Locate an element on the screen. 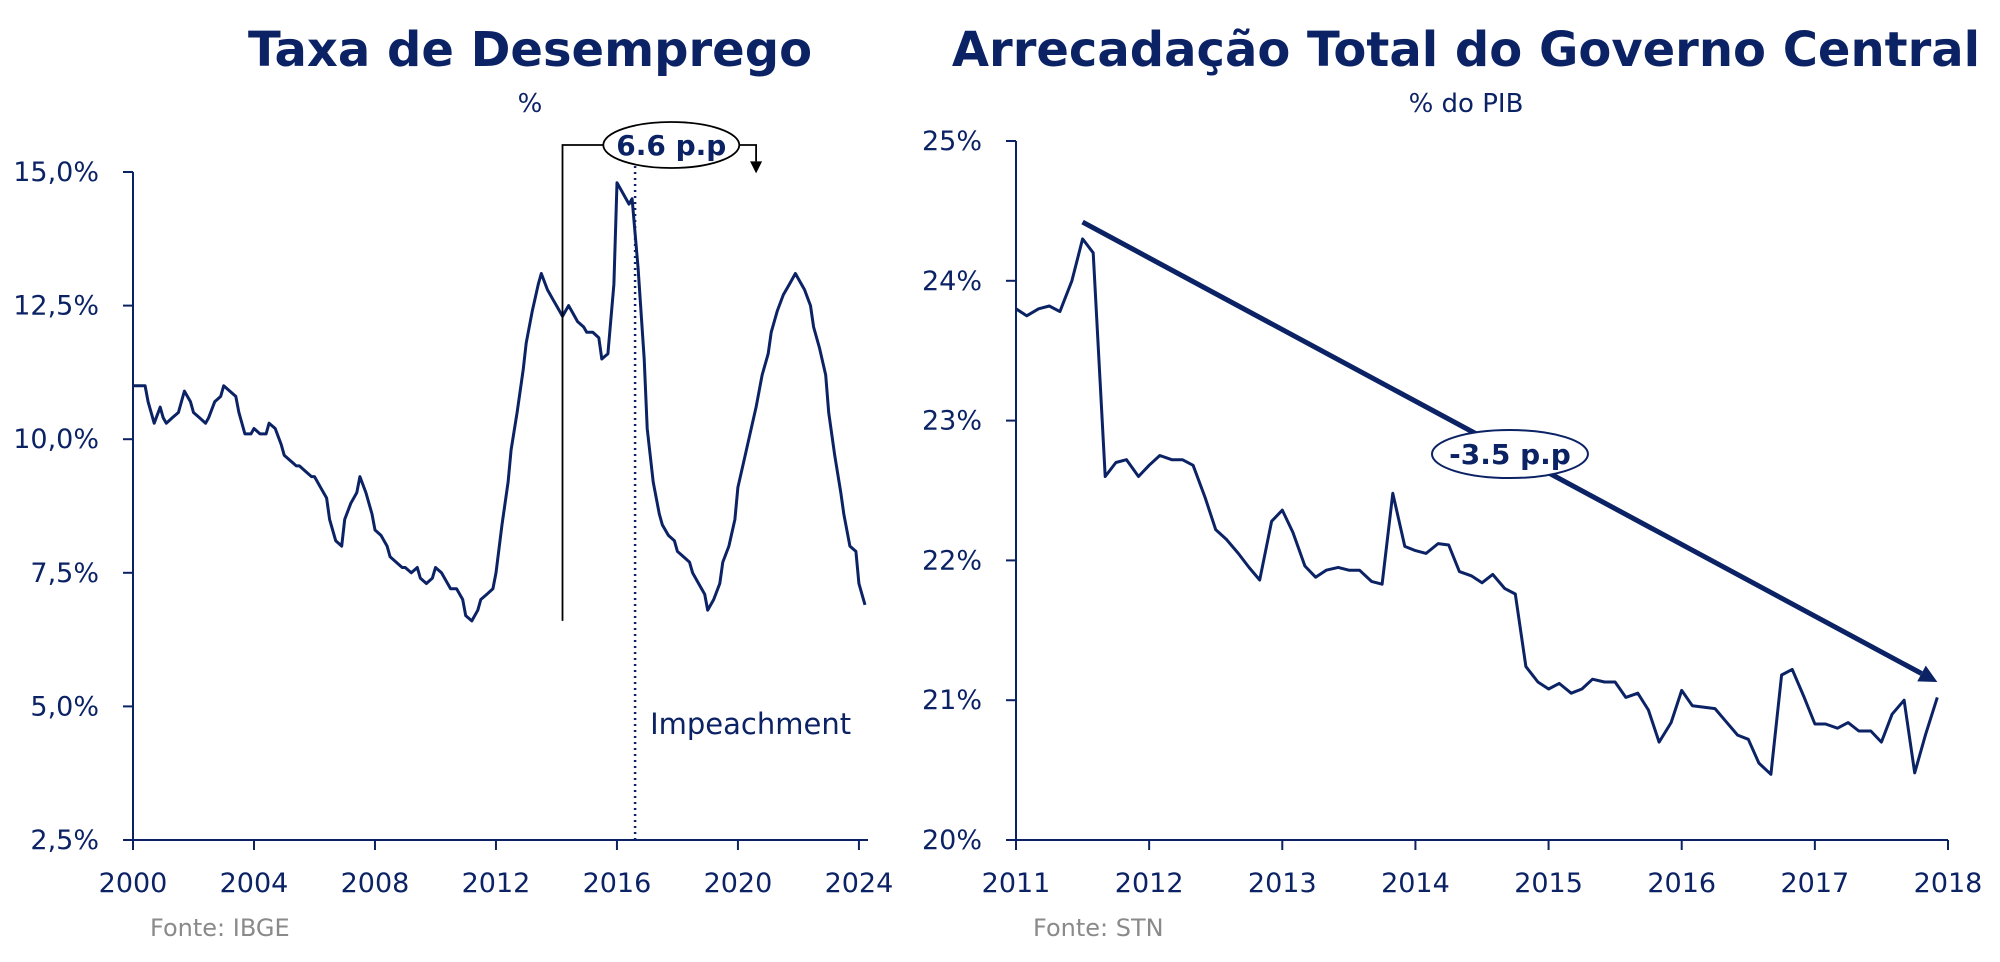 The height and width of the screenshot is (962, 2000). chart-subtitle: % is located at coordinates (530, 104).